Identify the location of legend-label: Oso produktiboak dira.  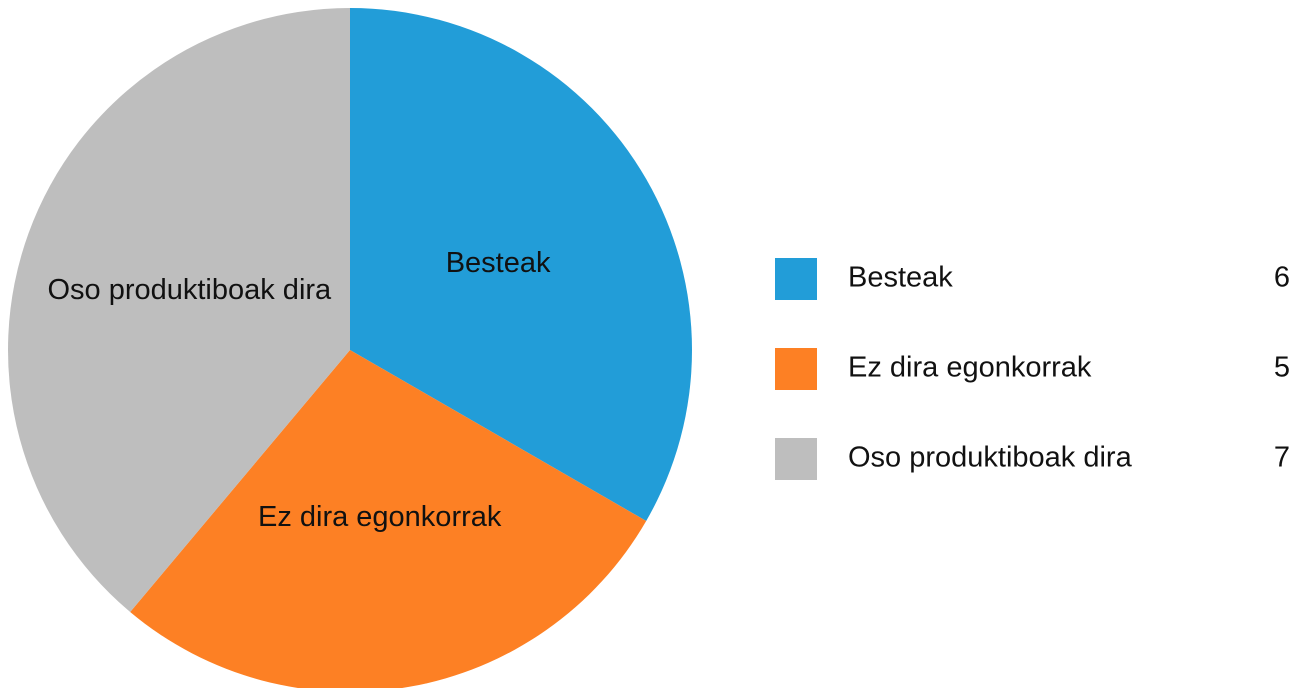
(990, 458).